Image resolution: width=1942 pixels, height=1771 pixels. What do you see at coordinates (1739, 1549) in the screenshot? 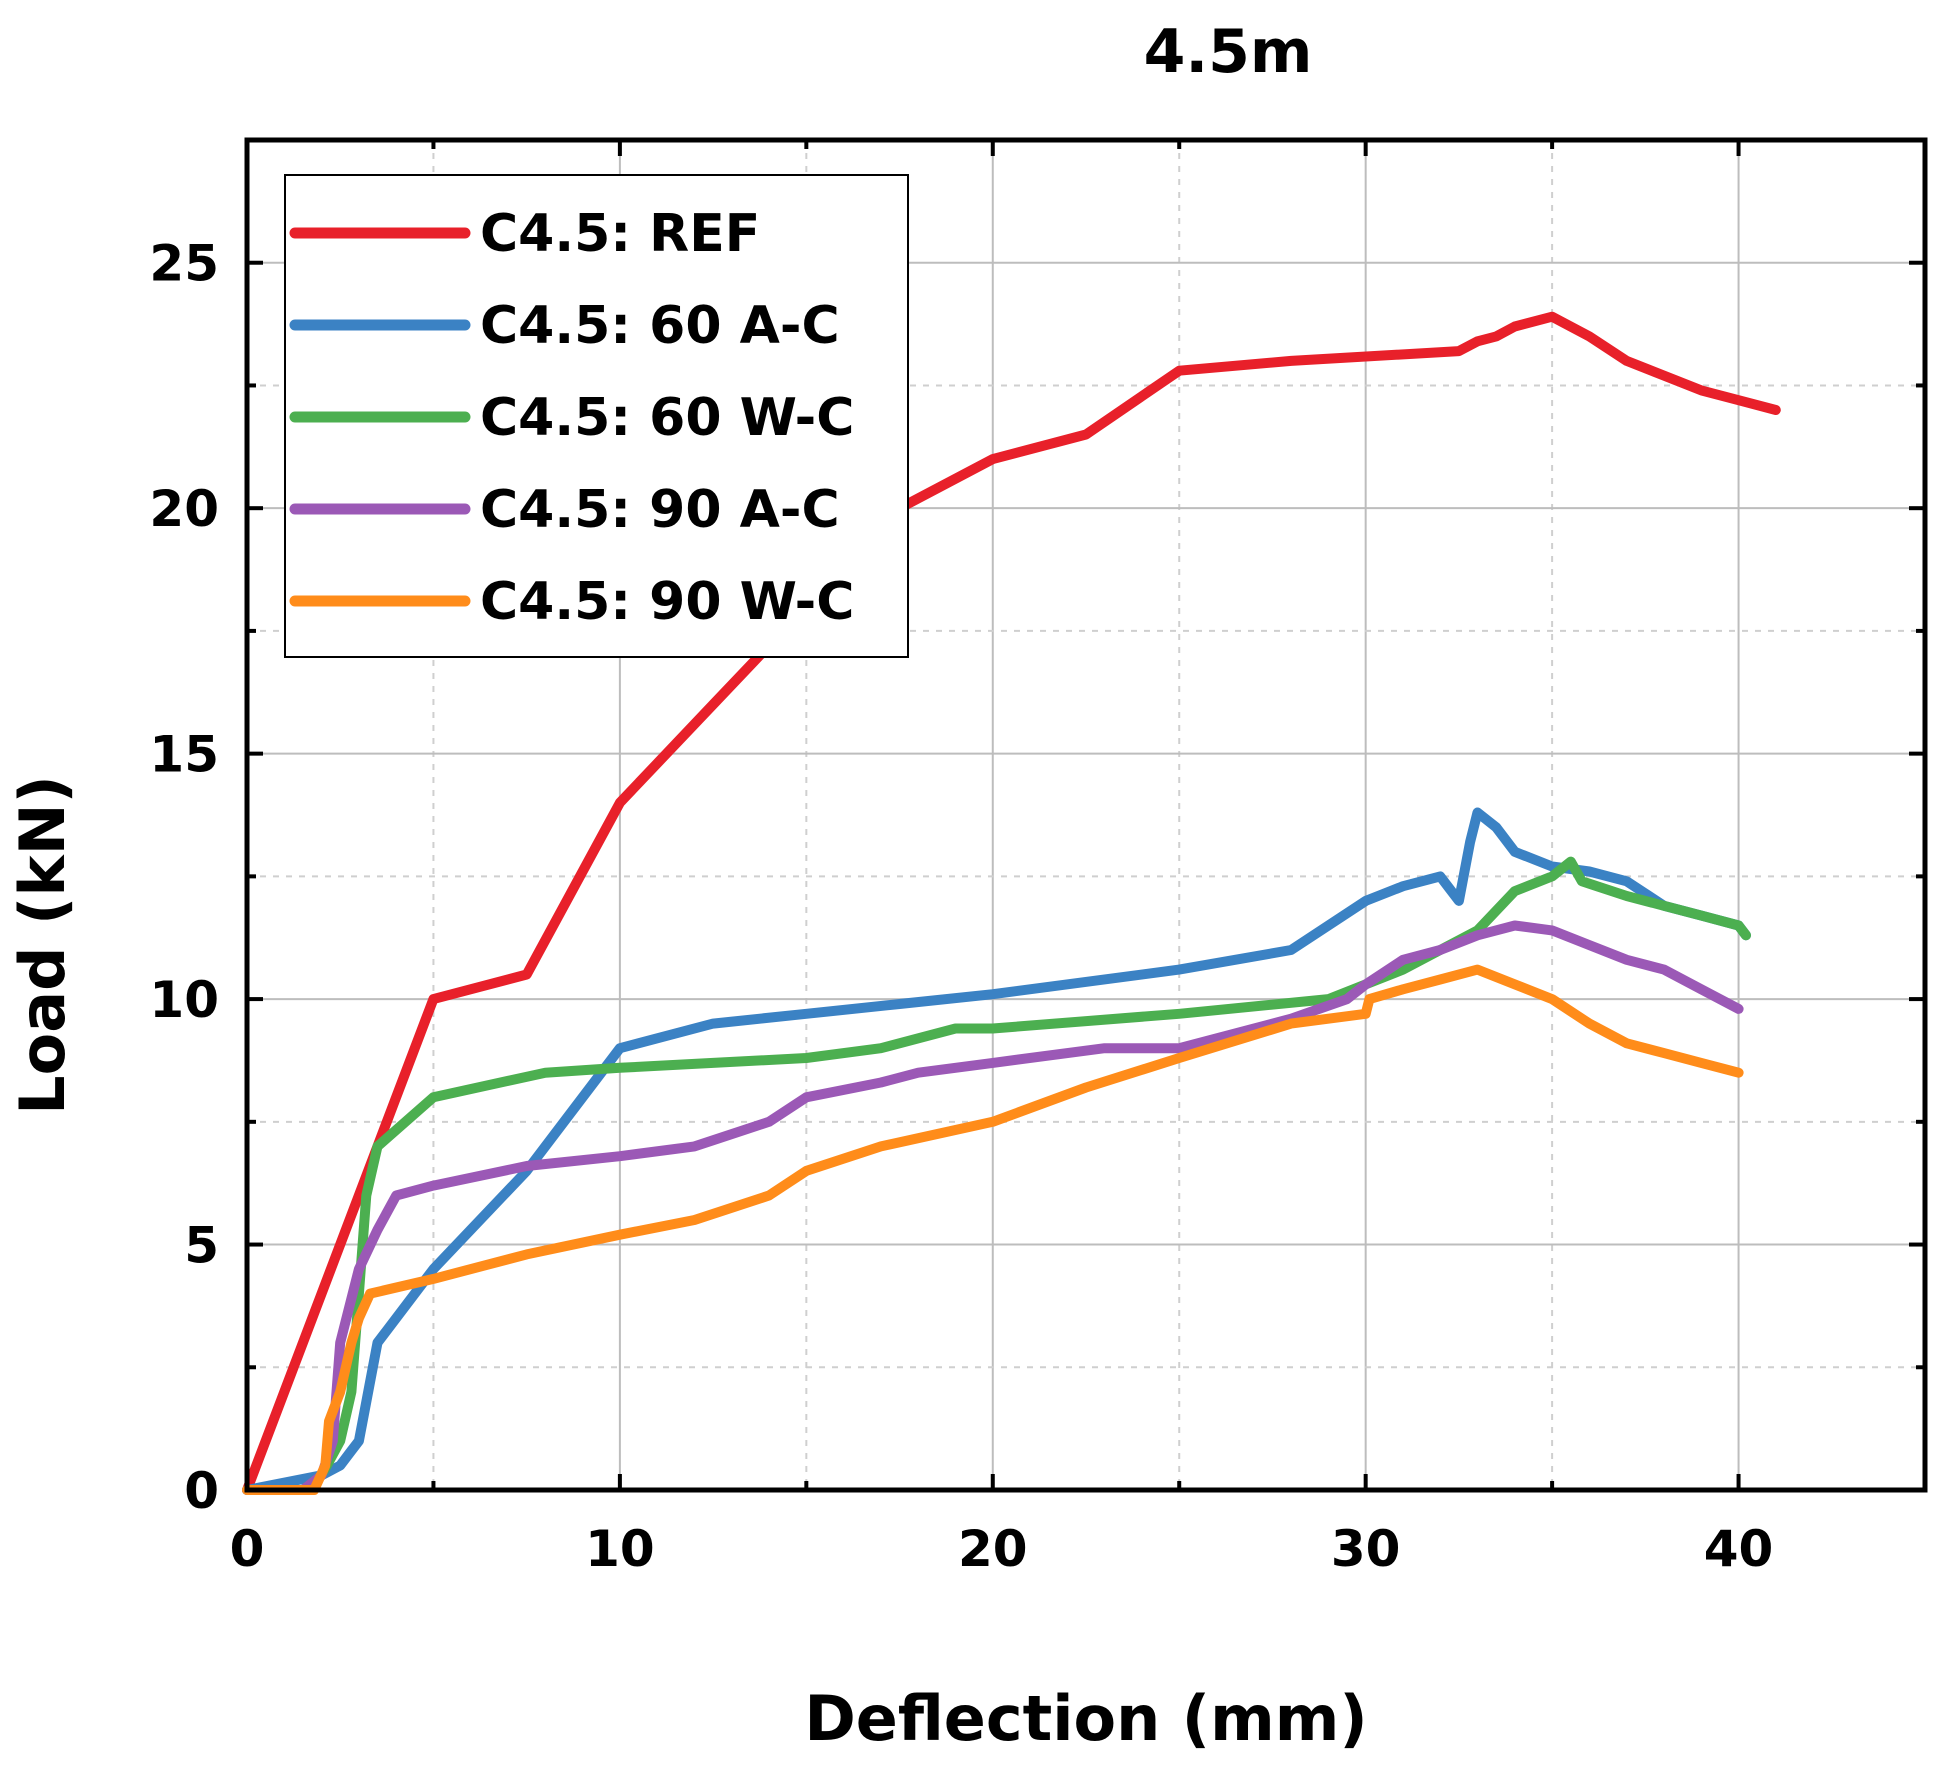
I see `x-tick-label: 40` at bounding box center [1739, 1549].